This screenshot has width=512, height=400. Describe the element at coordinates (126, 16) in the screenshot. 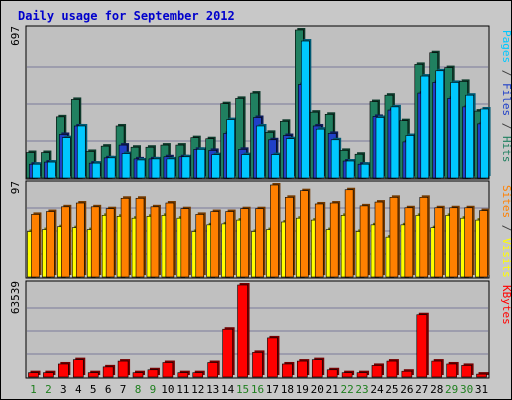

I see `chart-title: Daily usage for September 2012` at that location.